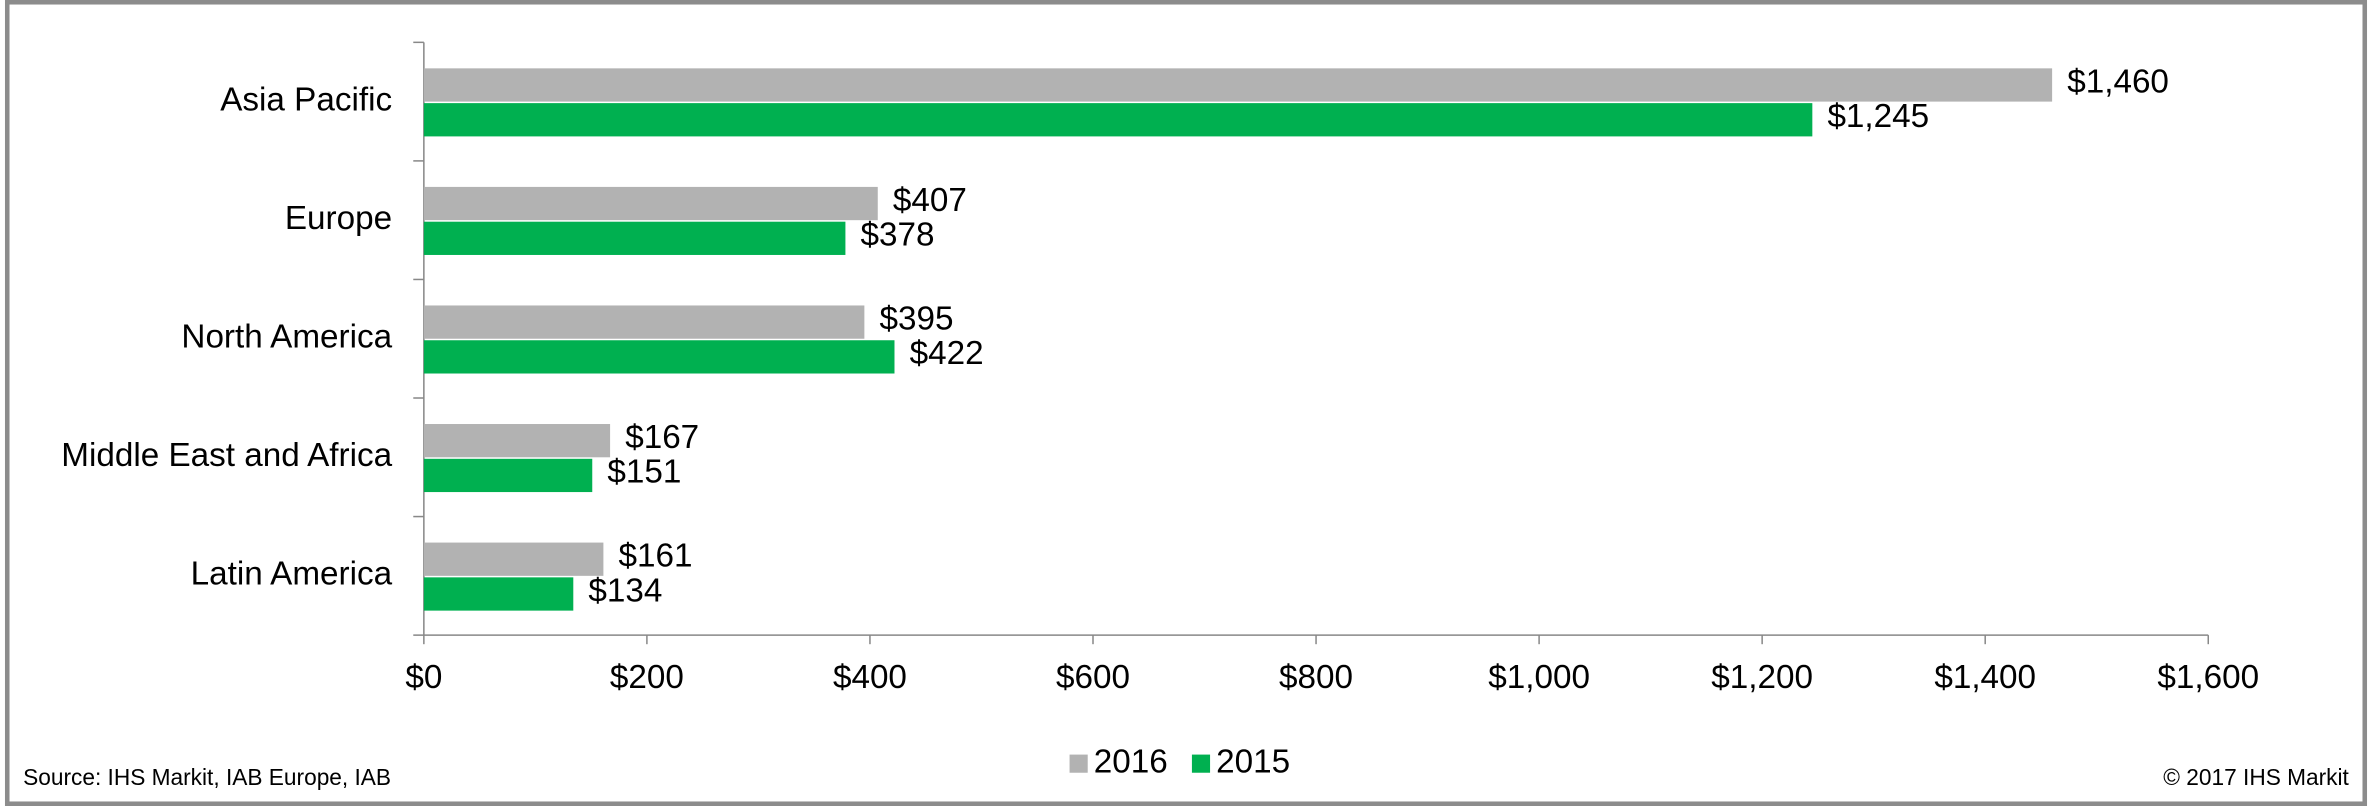 This screenshot has height=806, width=2372. What do you see at coordinates (644, 472) in the screenshot?
I see `value-label: $151` at bounding box center [644, 472].